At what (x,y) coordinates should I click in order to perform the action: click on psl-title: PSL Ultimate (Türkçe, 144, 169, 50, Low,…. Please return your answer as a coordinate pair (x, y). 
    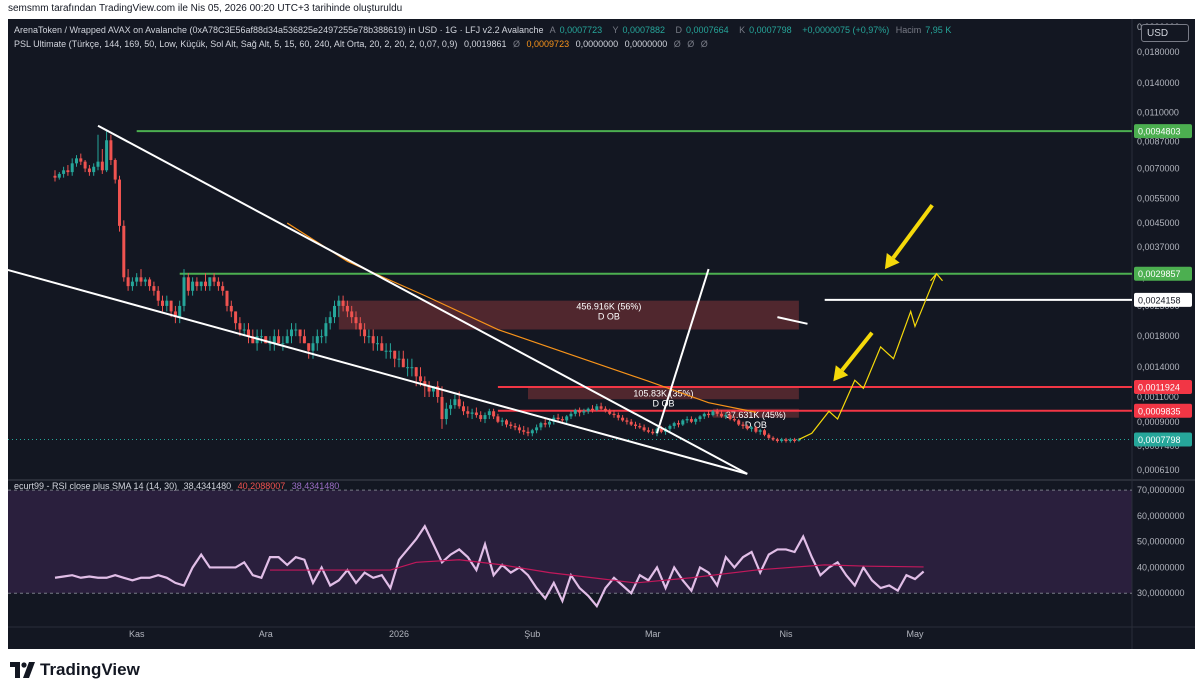
    Looking at the image, I should click on (236, 44).